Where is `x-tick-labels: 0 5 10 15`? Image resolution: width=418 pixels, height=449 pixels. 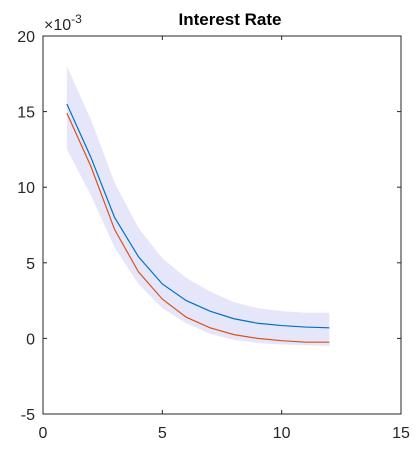
x-tick-labels: 0 5 10 15 is located at coordinates (224, 433).